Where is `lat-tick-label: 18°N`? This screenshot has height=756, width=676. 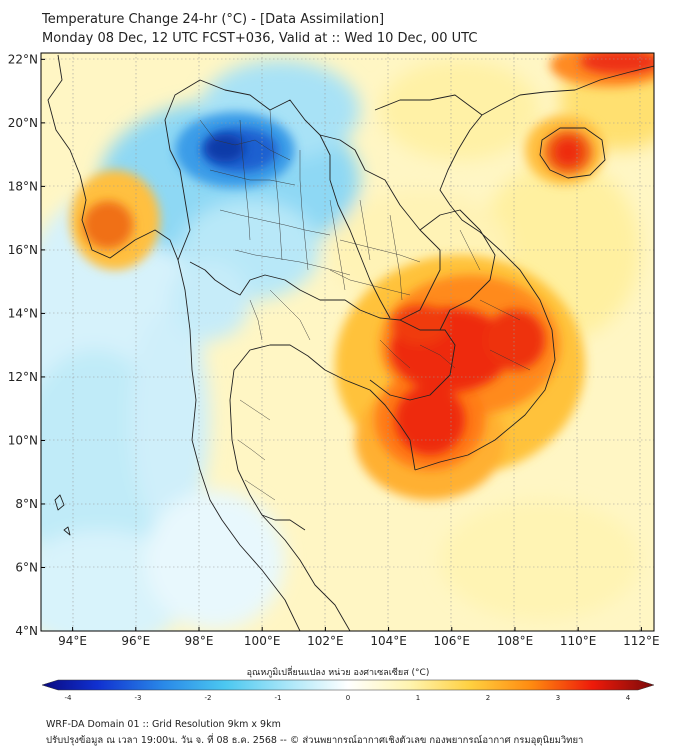 lat-tick-label: 18°N is located at coordinates (23, 186).